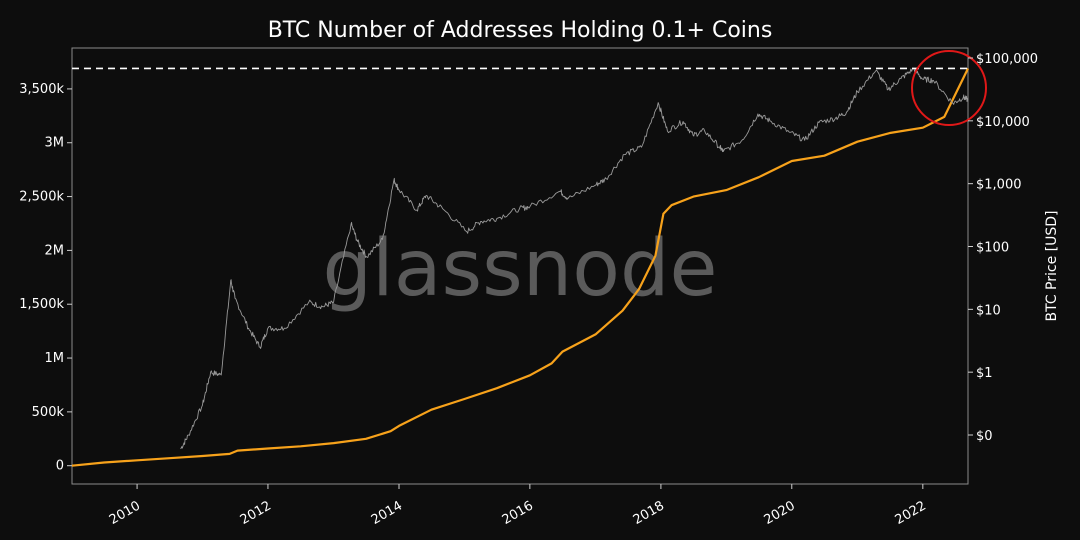  I want to click on x-tick-label: 2020, so click(780, 513).